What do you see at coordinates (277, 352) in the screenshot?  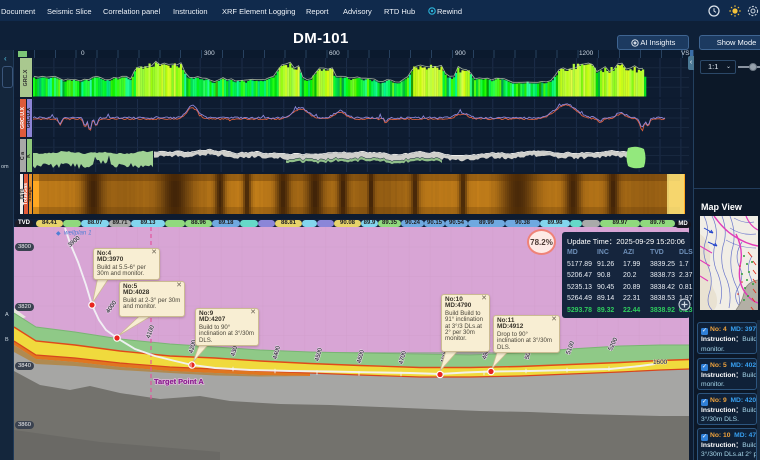 I see `svg-text: 4400` at bounding box center [277, 352].